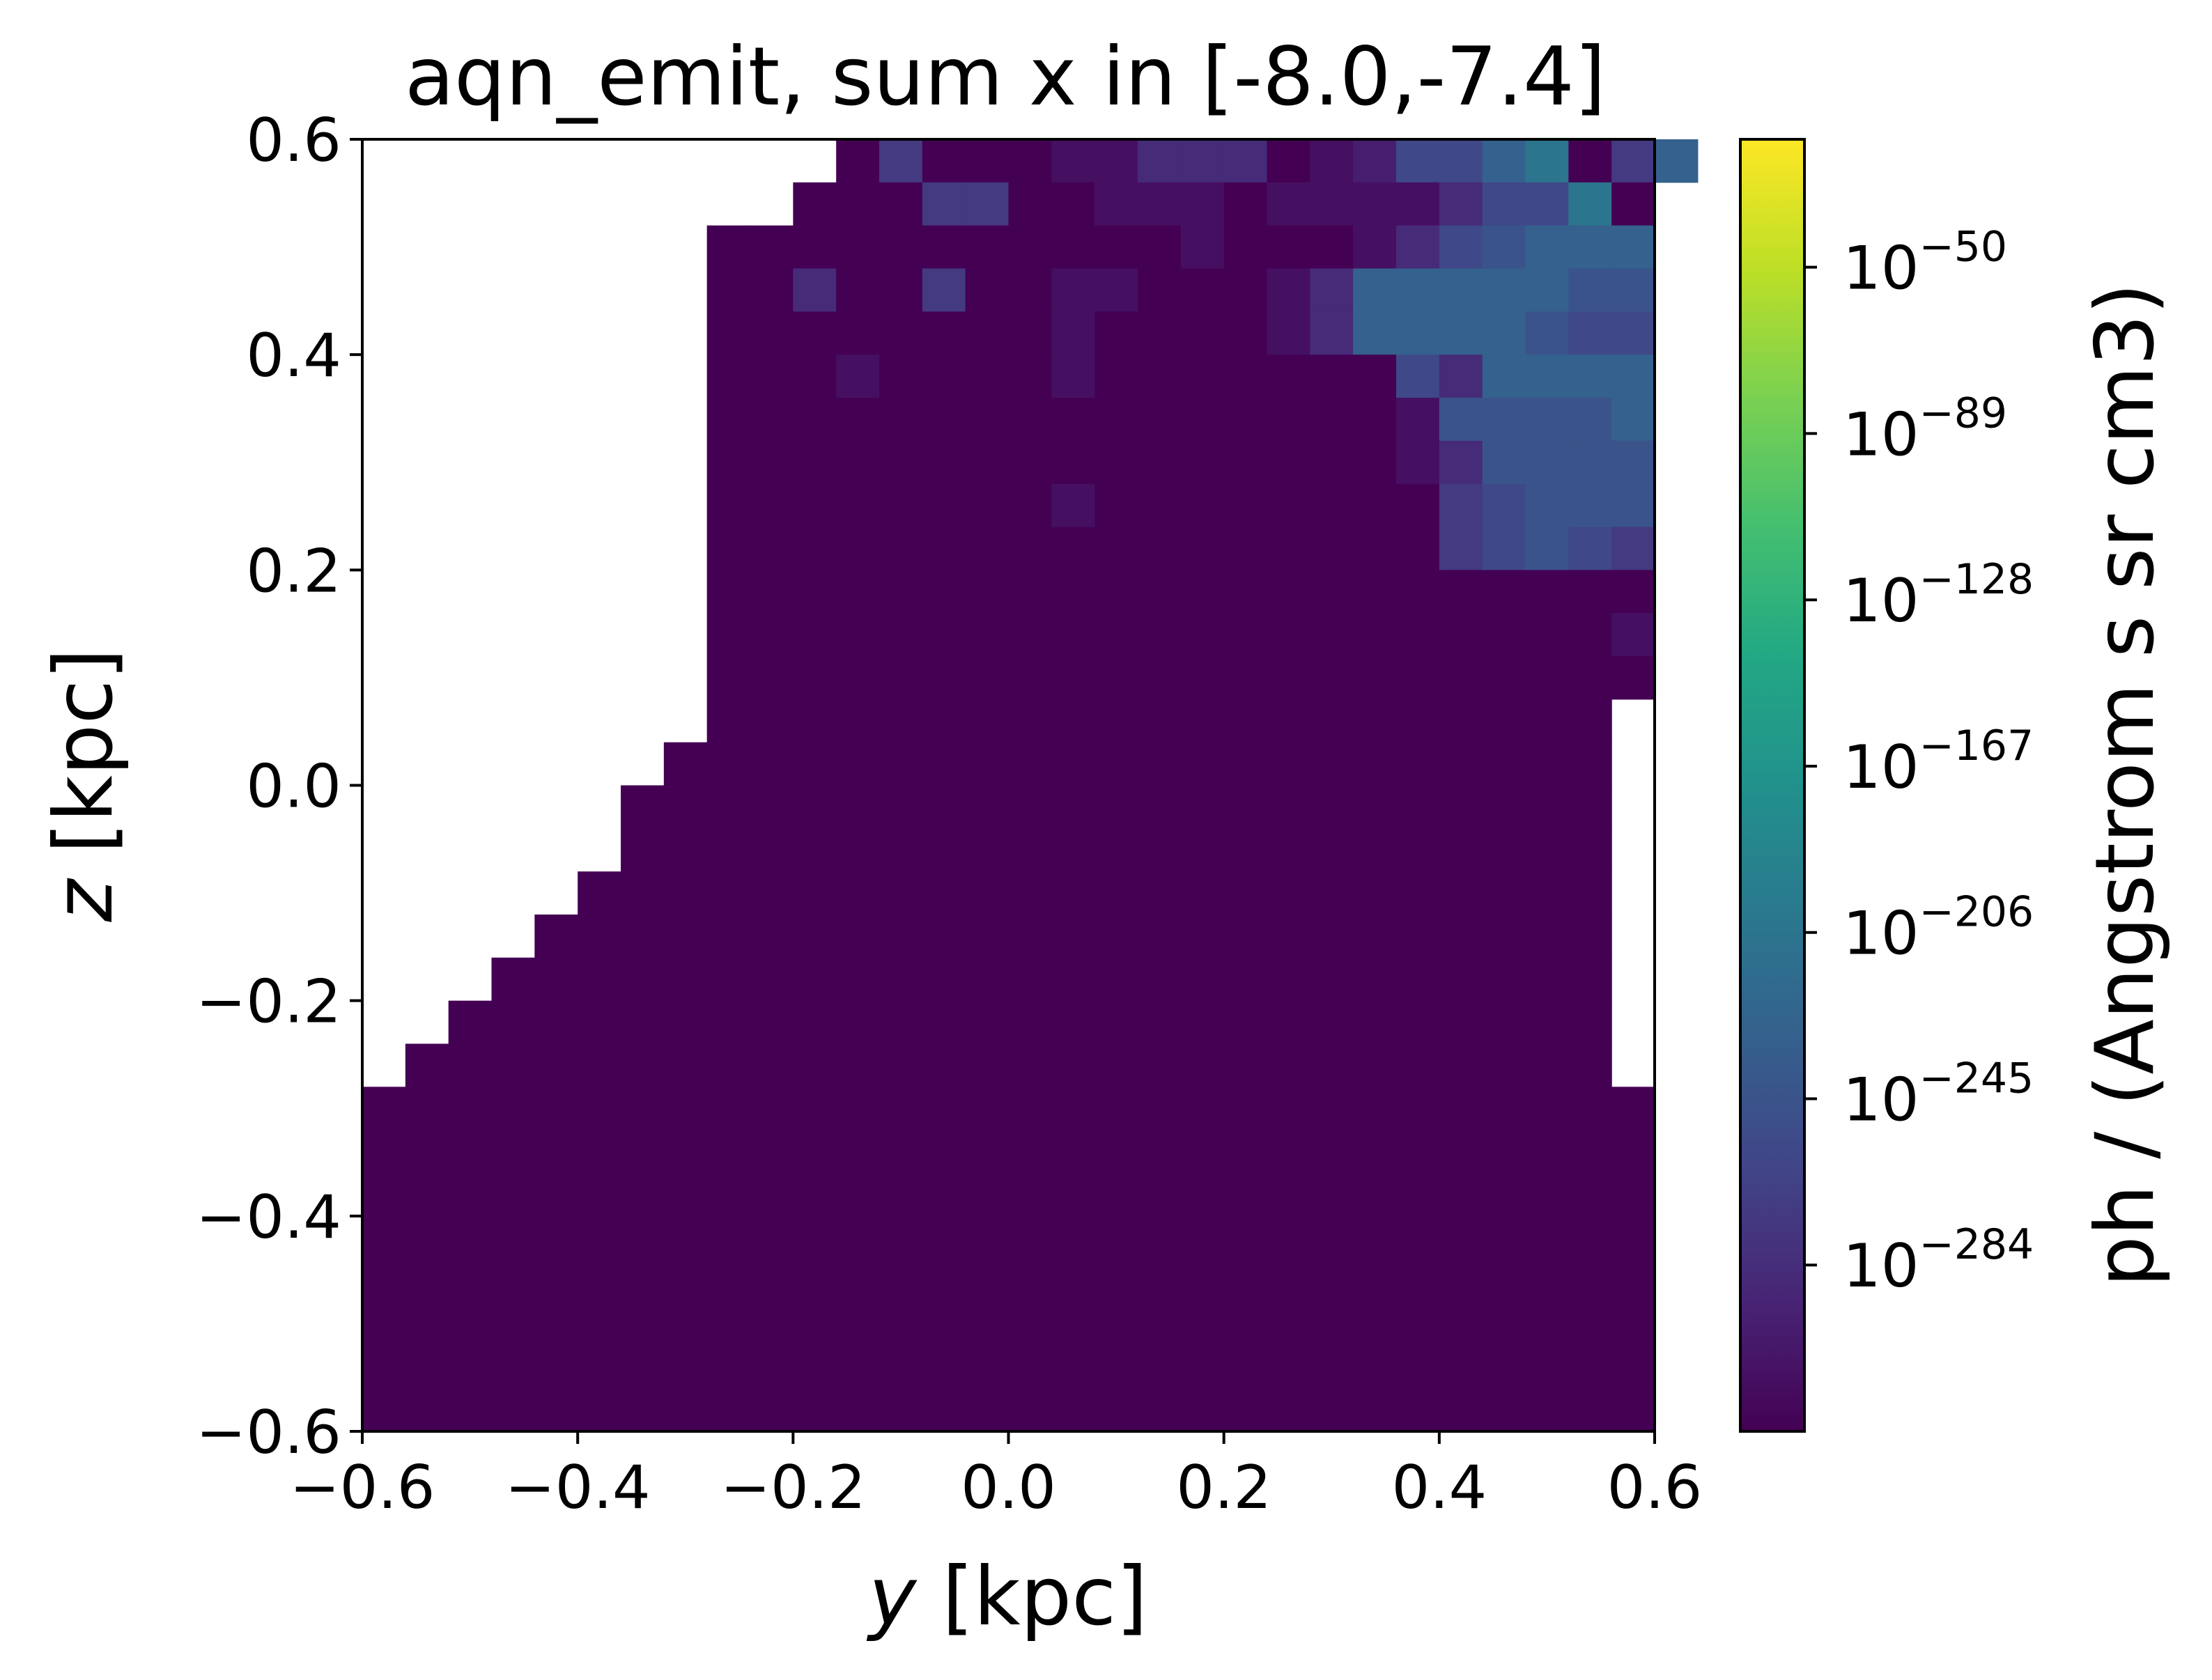  I want to click on x-tick-label: 0.4, so click(1439, 1488).